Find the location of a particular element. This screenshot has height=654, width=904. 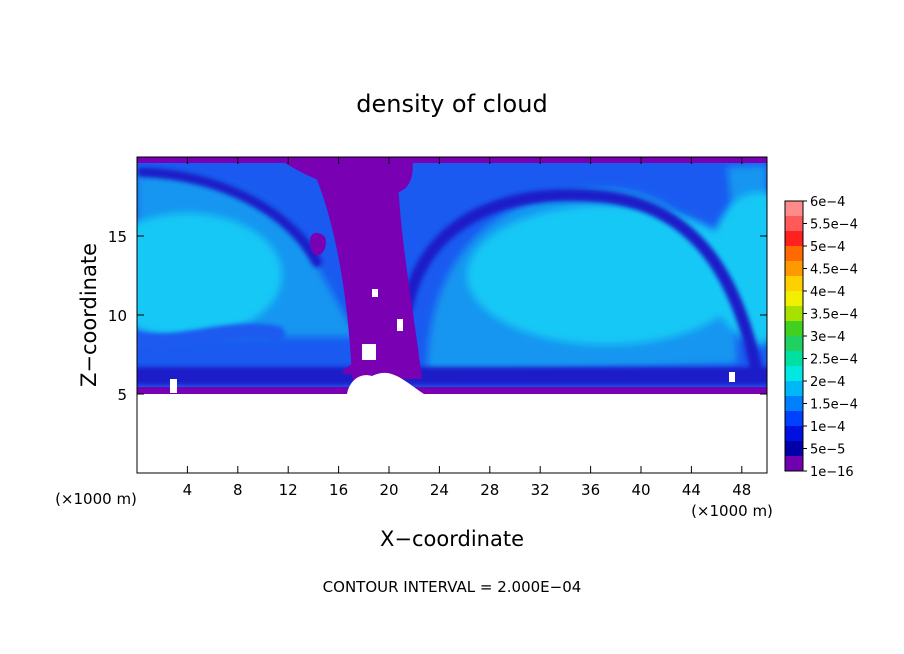

x-axis-label: X−coordinate is located at coordinates (452, 539).